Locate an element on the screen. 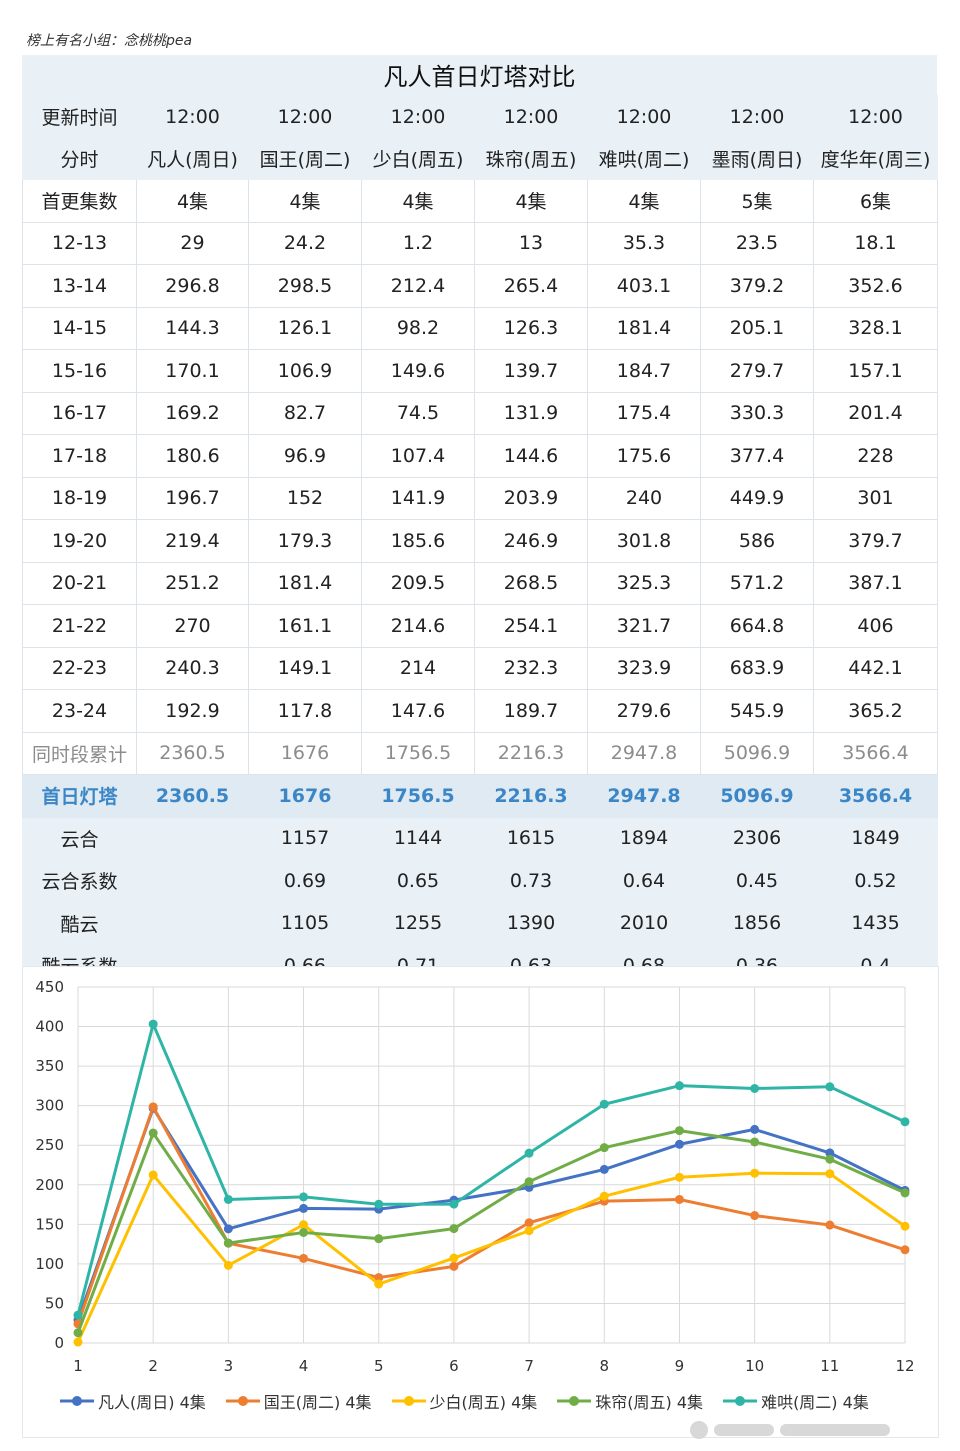  table-cell: 279.6 is located at coordinates (644, 711).